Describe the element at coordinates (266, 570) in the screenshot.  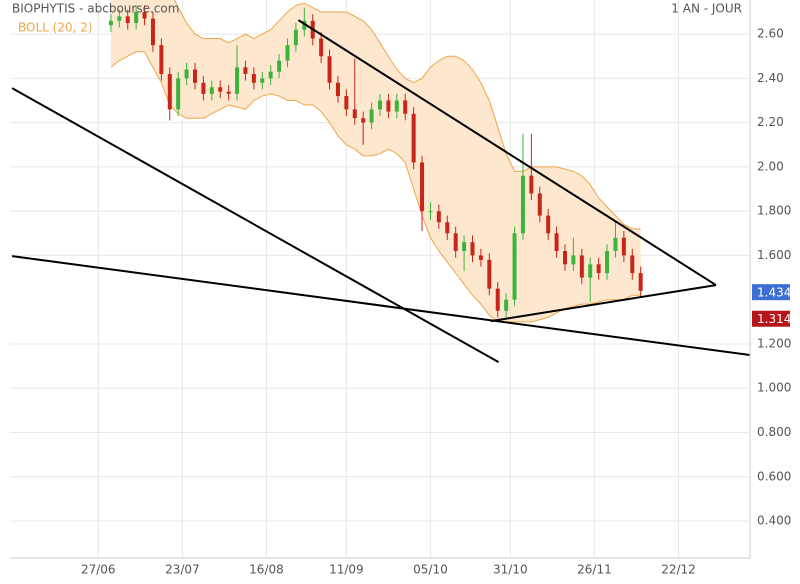
I see `x-tick-label: 16/08` at that location.